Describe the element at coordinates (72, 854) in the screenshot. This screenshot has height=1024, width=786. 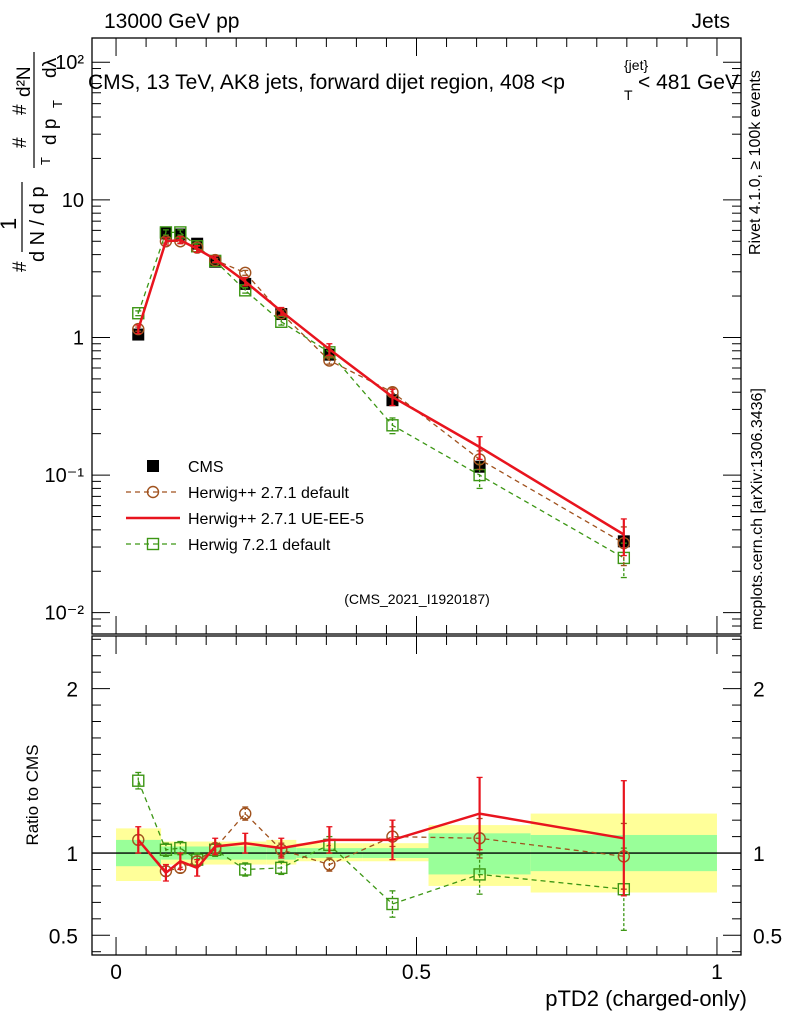
I see `ratio-y-tick-label: 1` at that location.